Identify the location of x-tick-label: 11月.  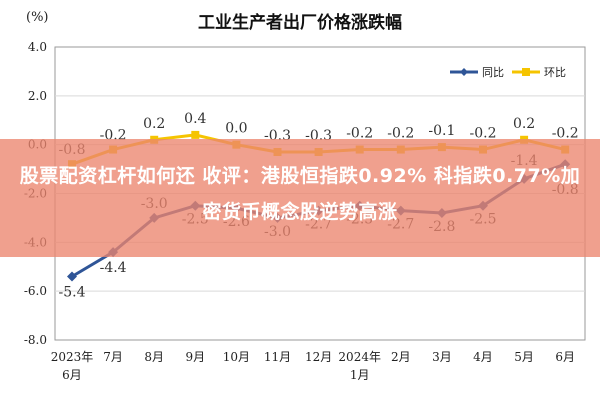
(277, 357).